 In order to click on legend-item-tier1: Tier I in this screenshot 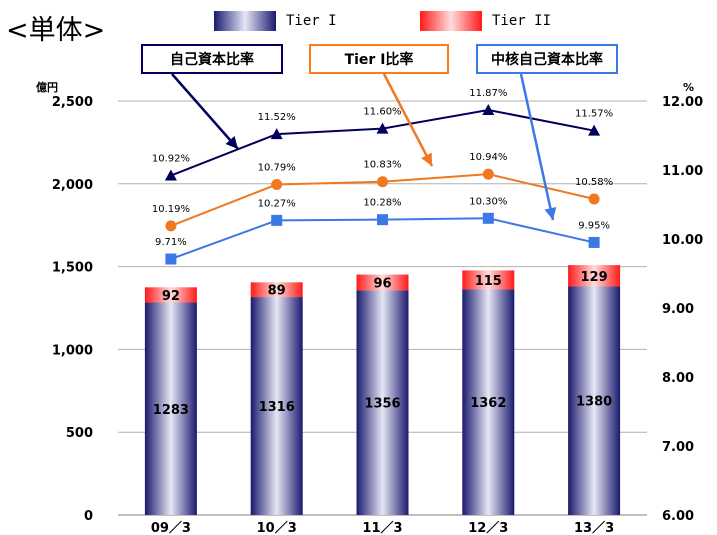, I will do `click(275, 21)`.